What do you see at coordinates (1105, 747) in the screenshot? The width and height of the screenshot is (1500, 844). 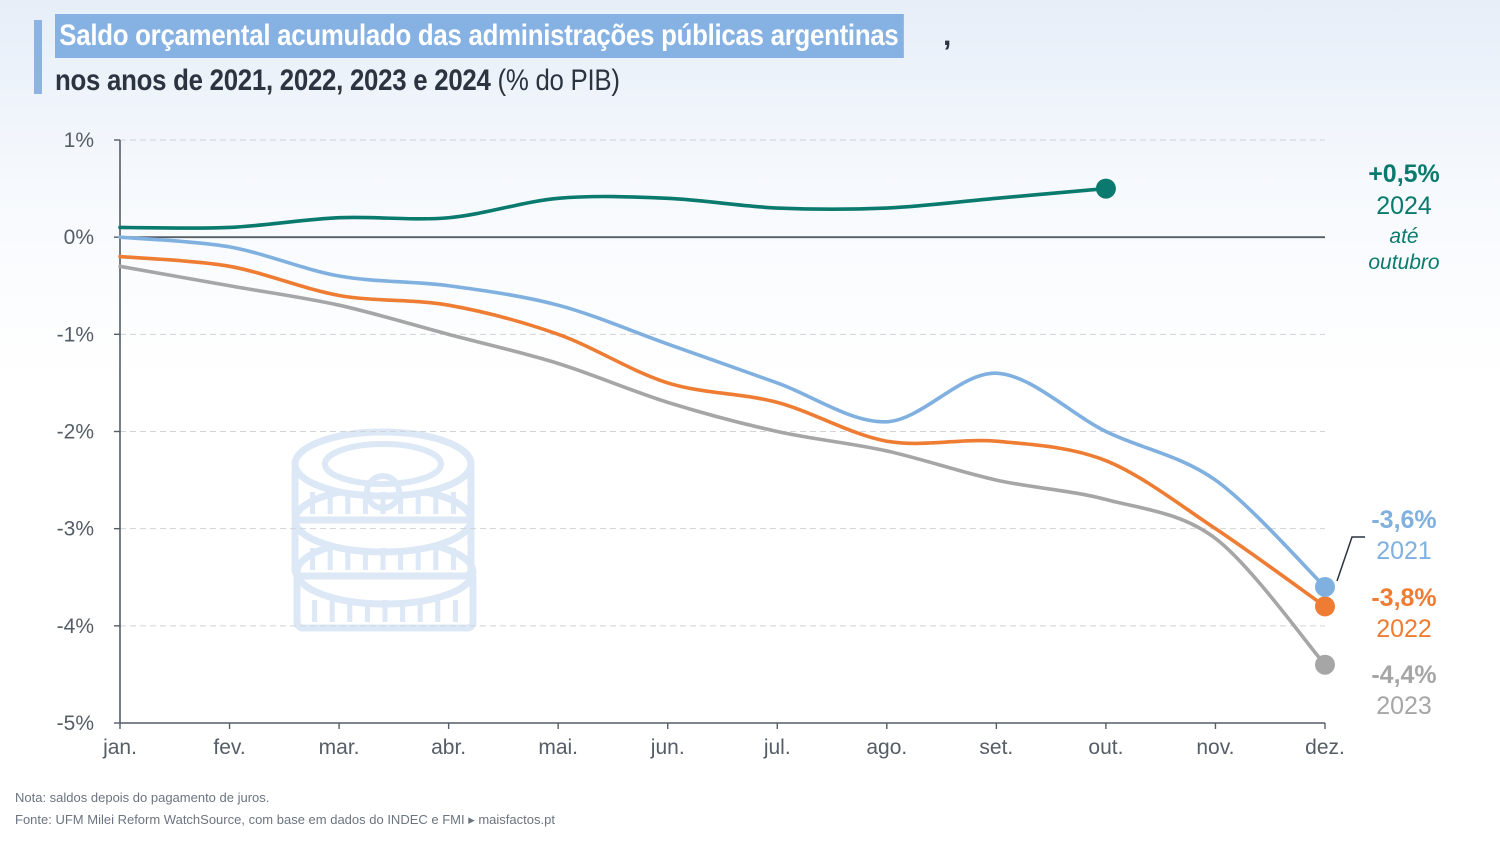 I see `x-tick-label: out.` at bounding box center [1105, 747].